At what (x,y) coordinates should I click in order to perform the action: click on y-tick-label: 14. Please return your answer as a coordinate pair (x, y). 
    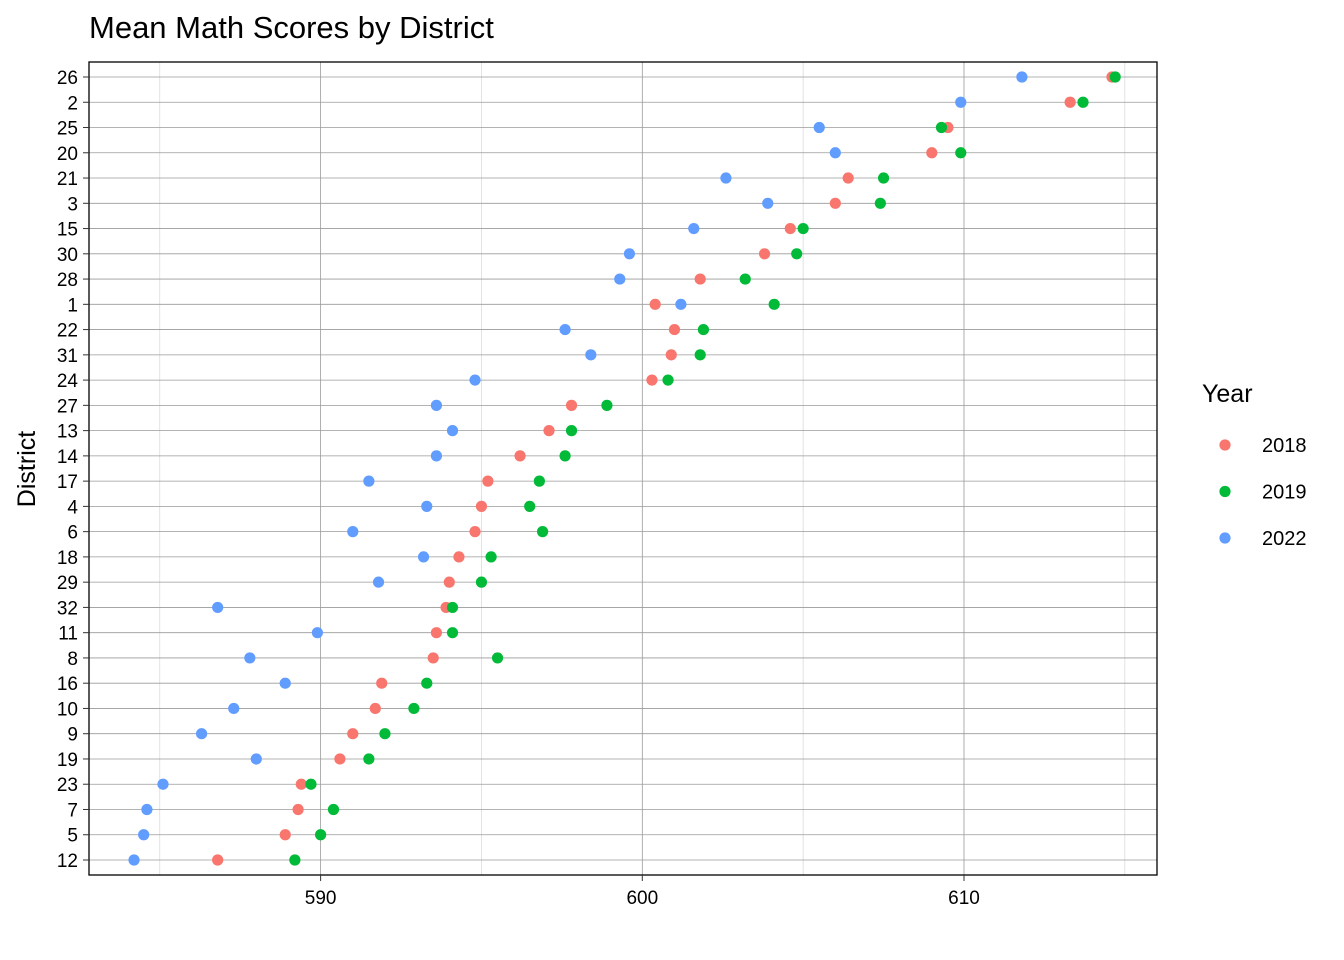
    Looking at the image, I should click on (68, 457).